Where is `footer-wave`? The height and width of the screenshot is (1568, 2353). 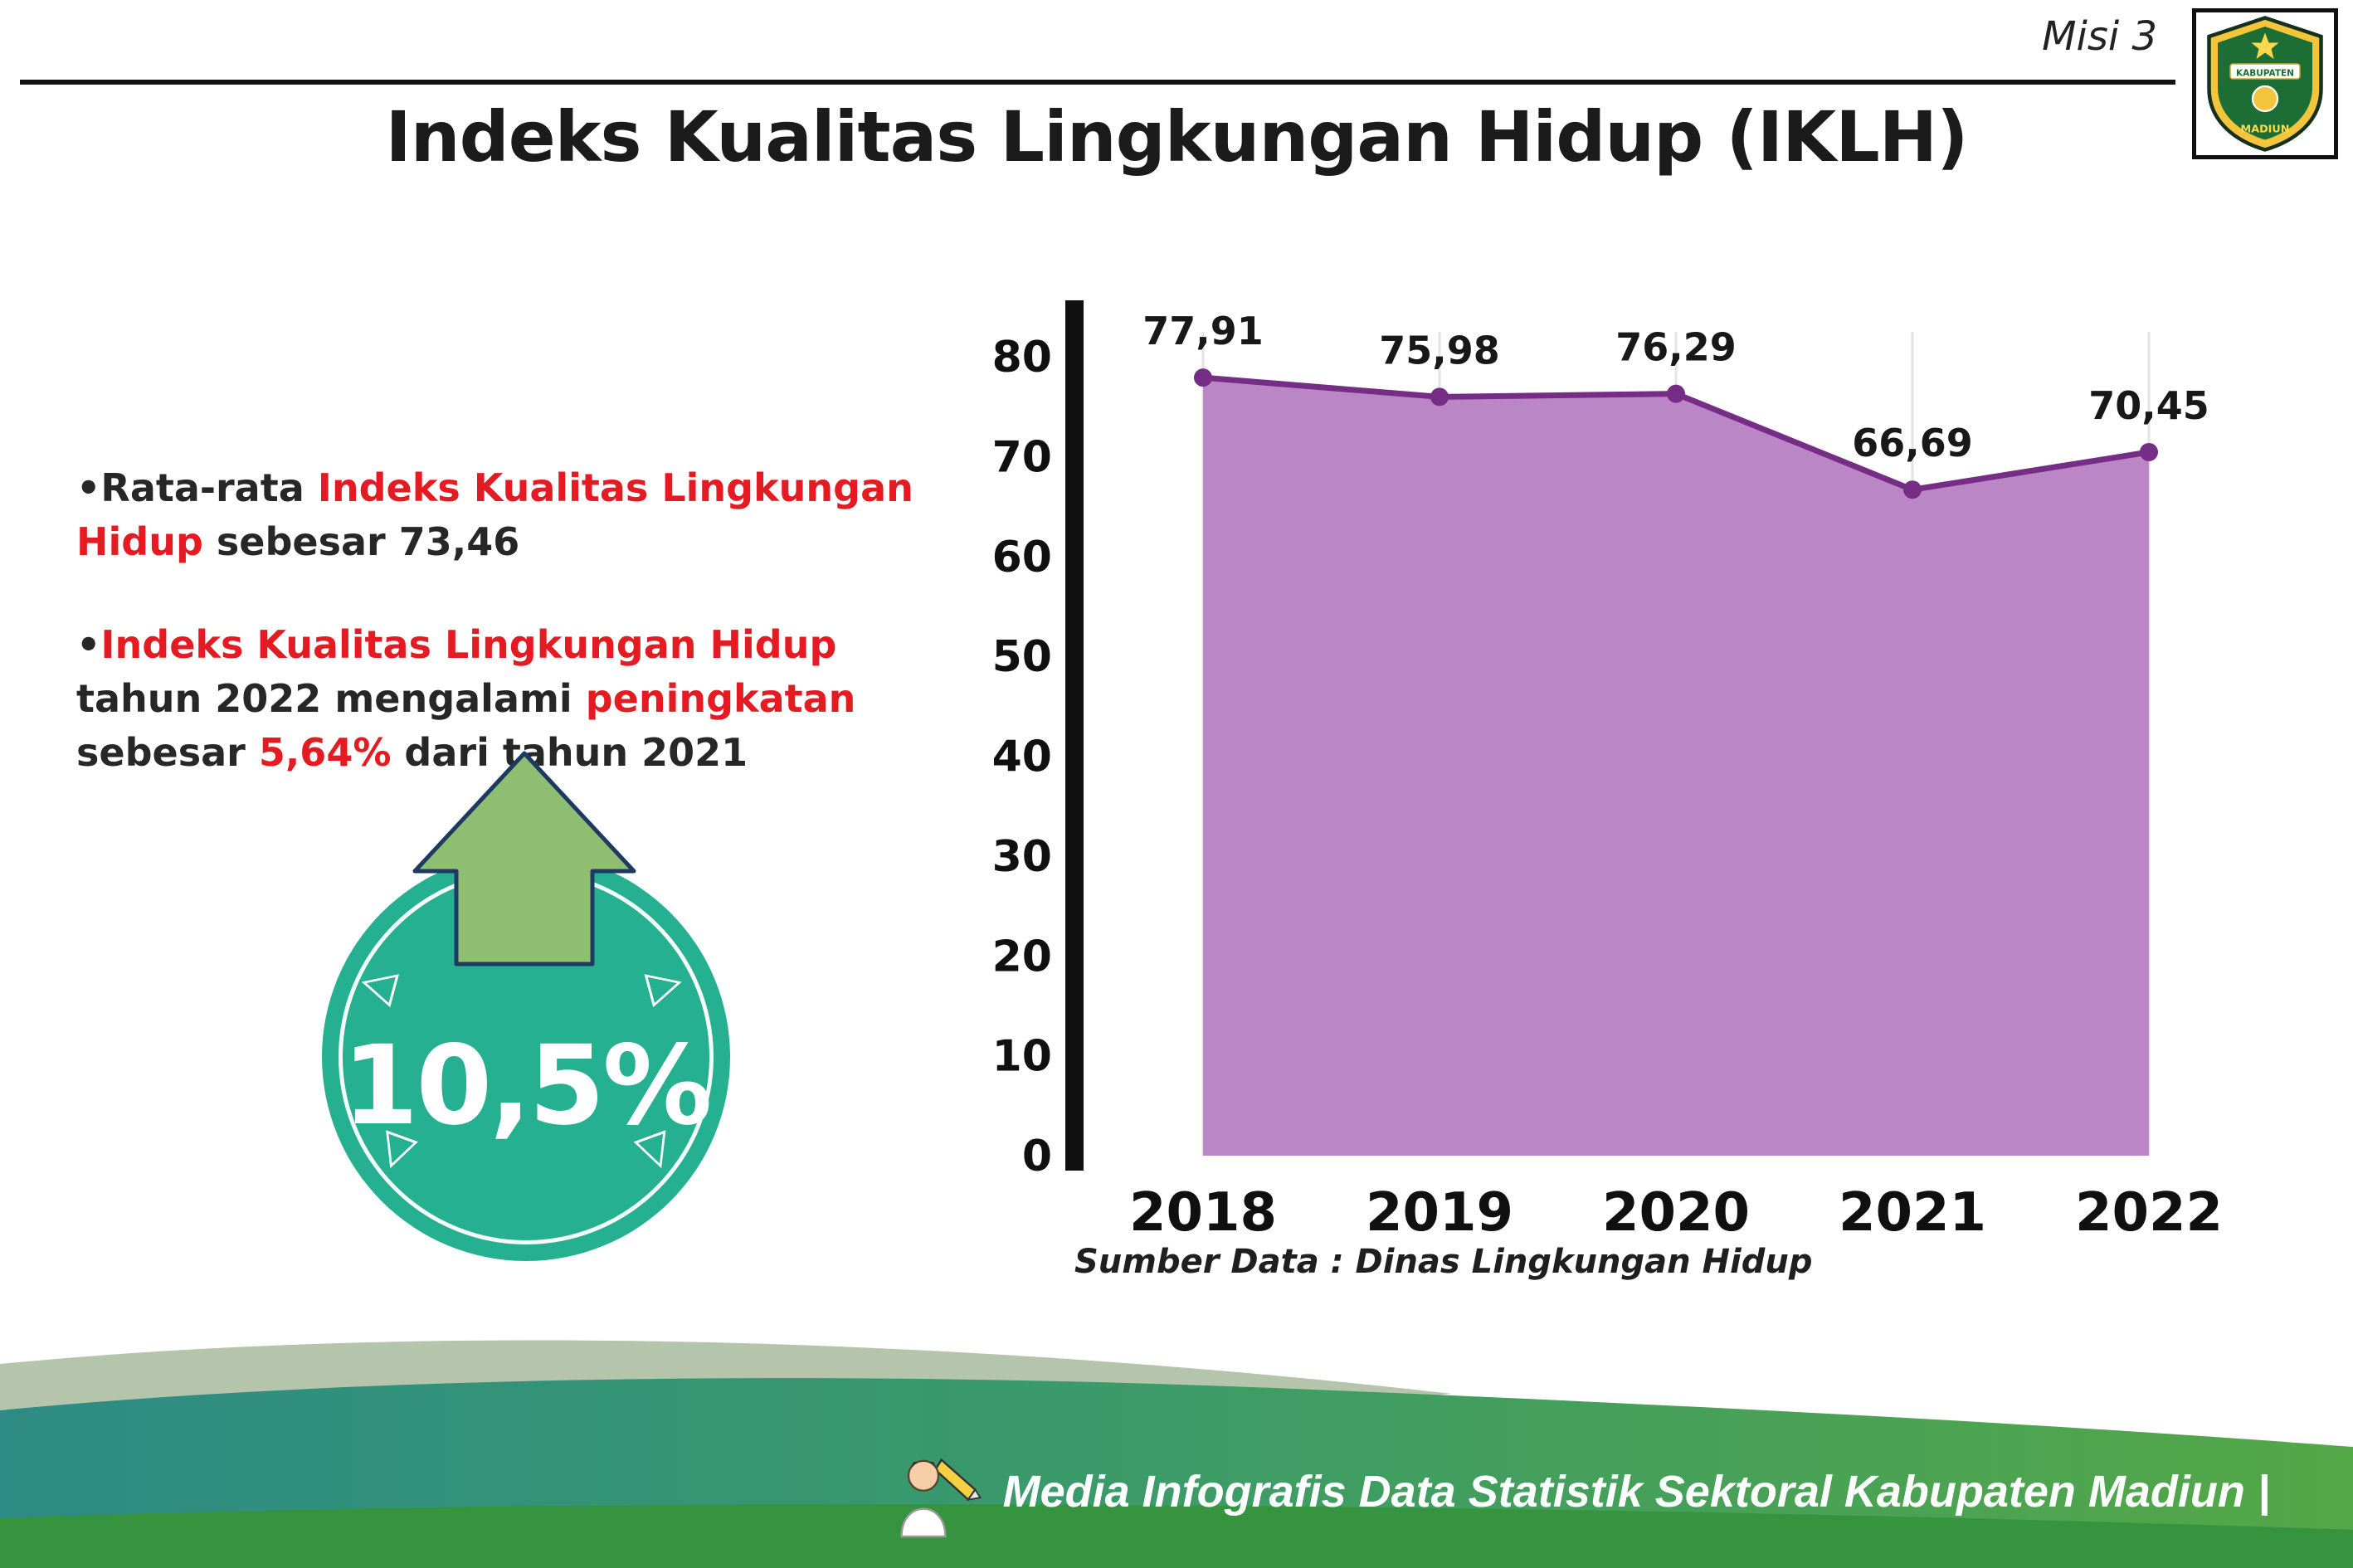 footer-wave is located at coordinates (1176, 1454).